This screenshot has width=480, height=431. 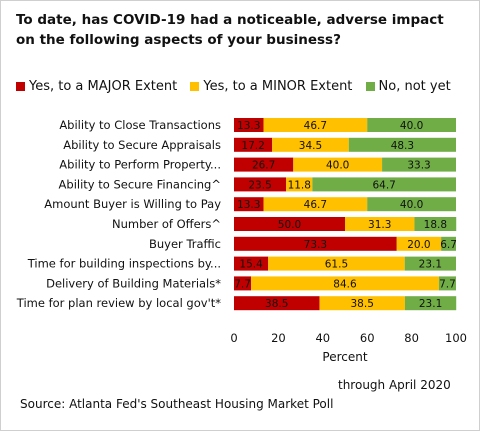 I want to click on data-label: 15.4, so click(x=251, y=265).